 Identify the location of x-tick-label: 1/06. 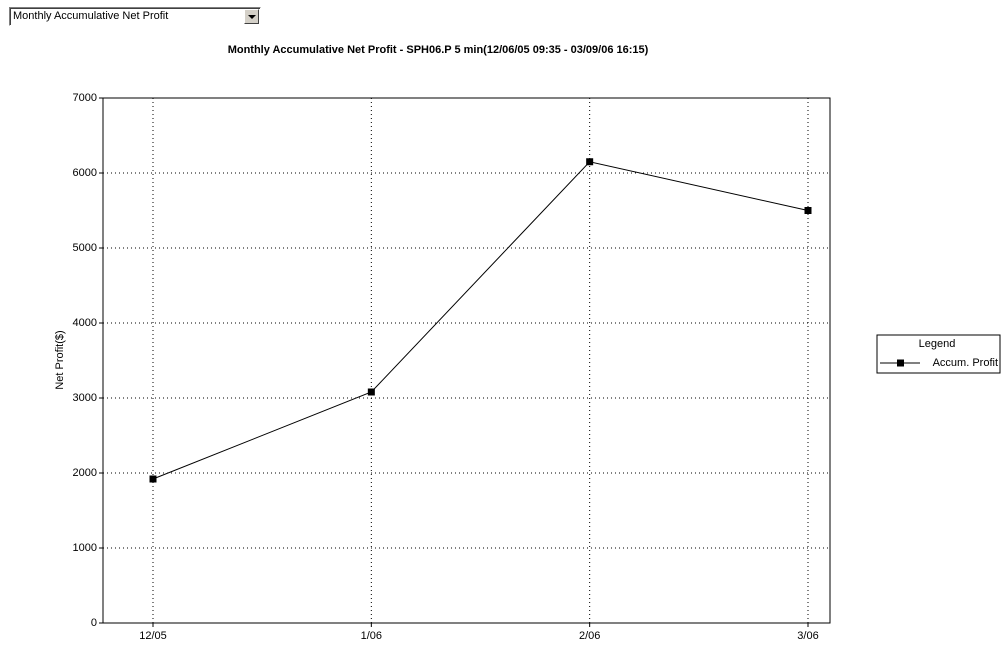
(371, 636).